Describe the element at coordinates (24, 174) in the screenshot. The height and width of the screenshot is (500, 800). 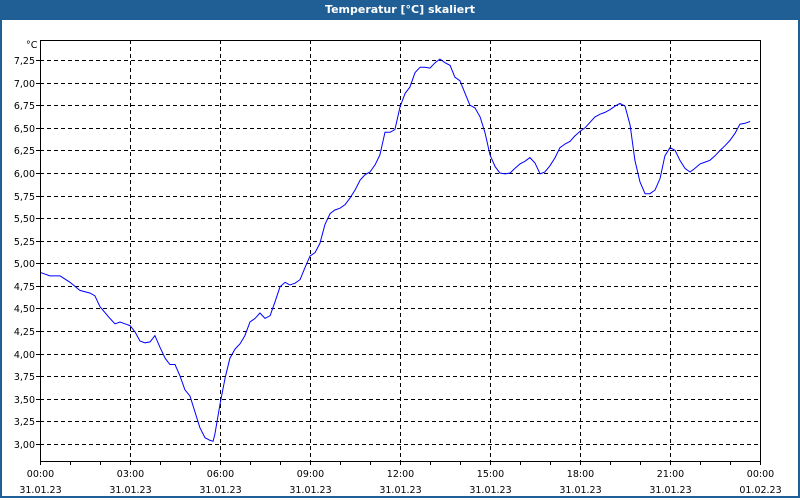
I see `y-tick-label: 6,00` at that location.